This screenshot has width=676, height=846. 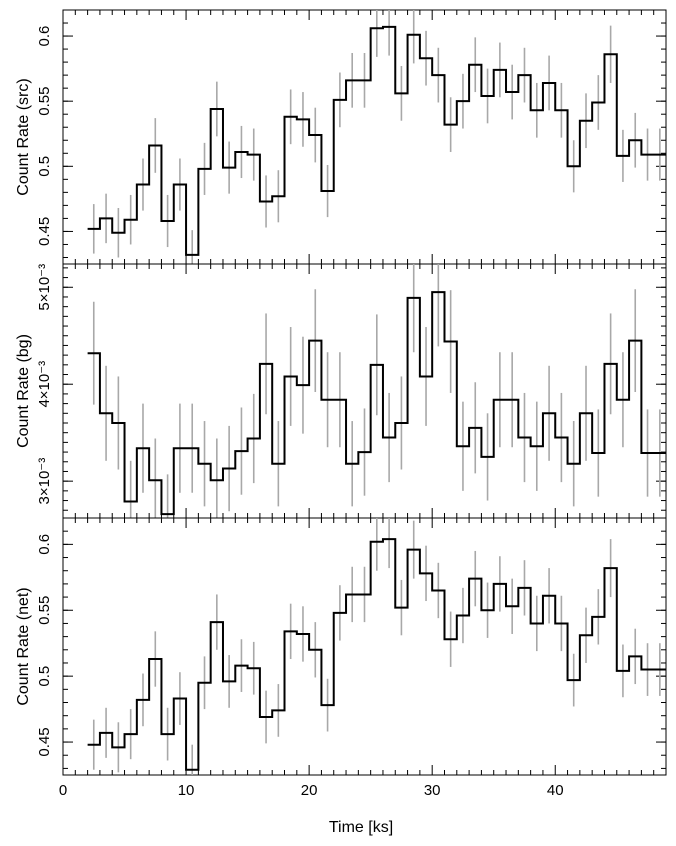 I want to click on x-tick-label: 0, so click(x=63, y=790).